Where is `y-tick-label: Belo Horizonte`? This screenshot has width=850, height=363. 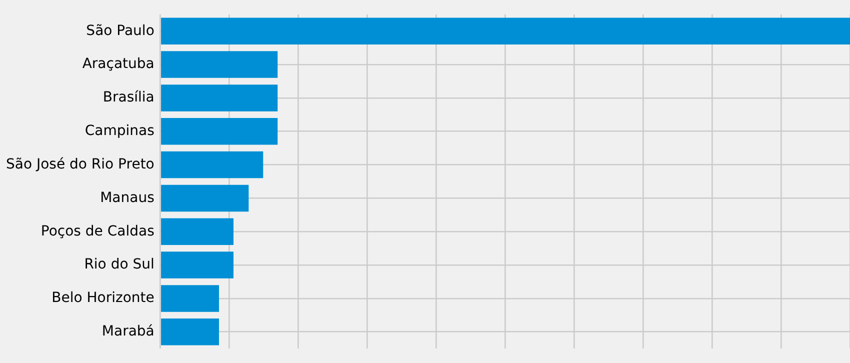
y-tick-label: Belo Horizonte is located at coordinates (103, 298).